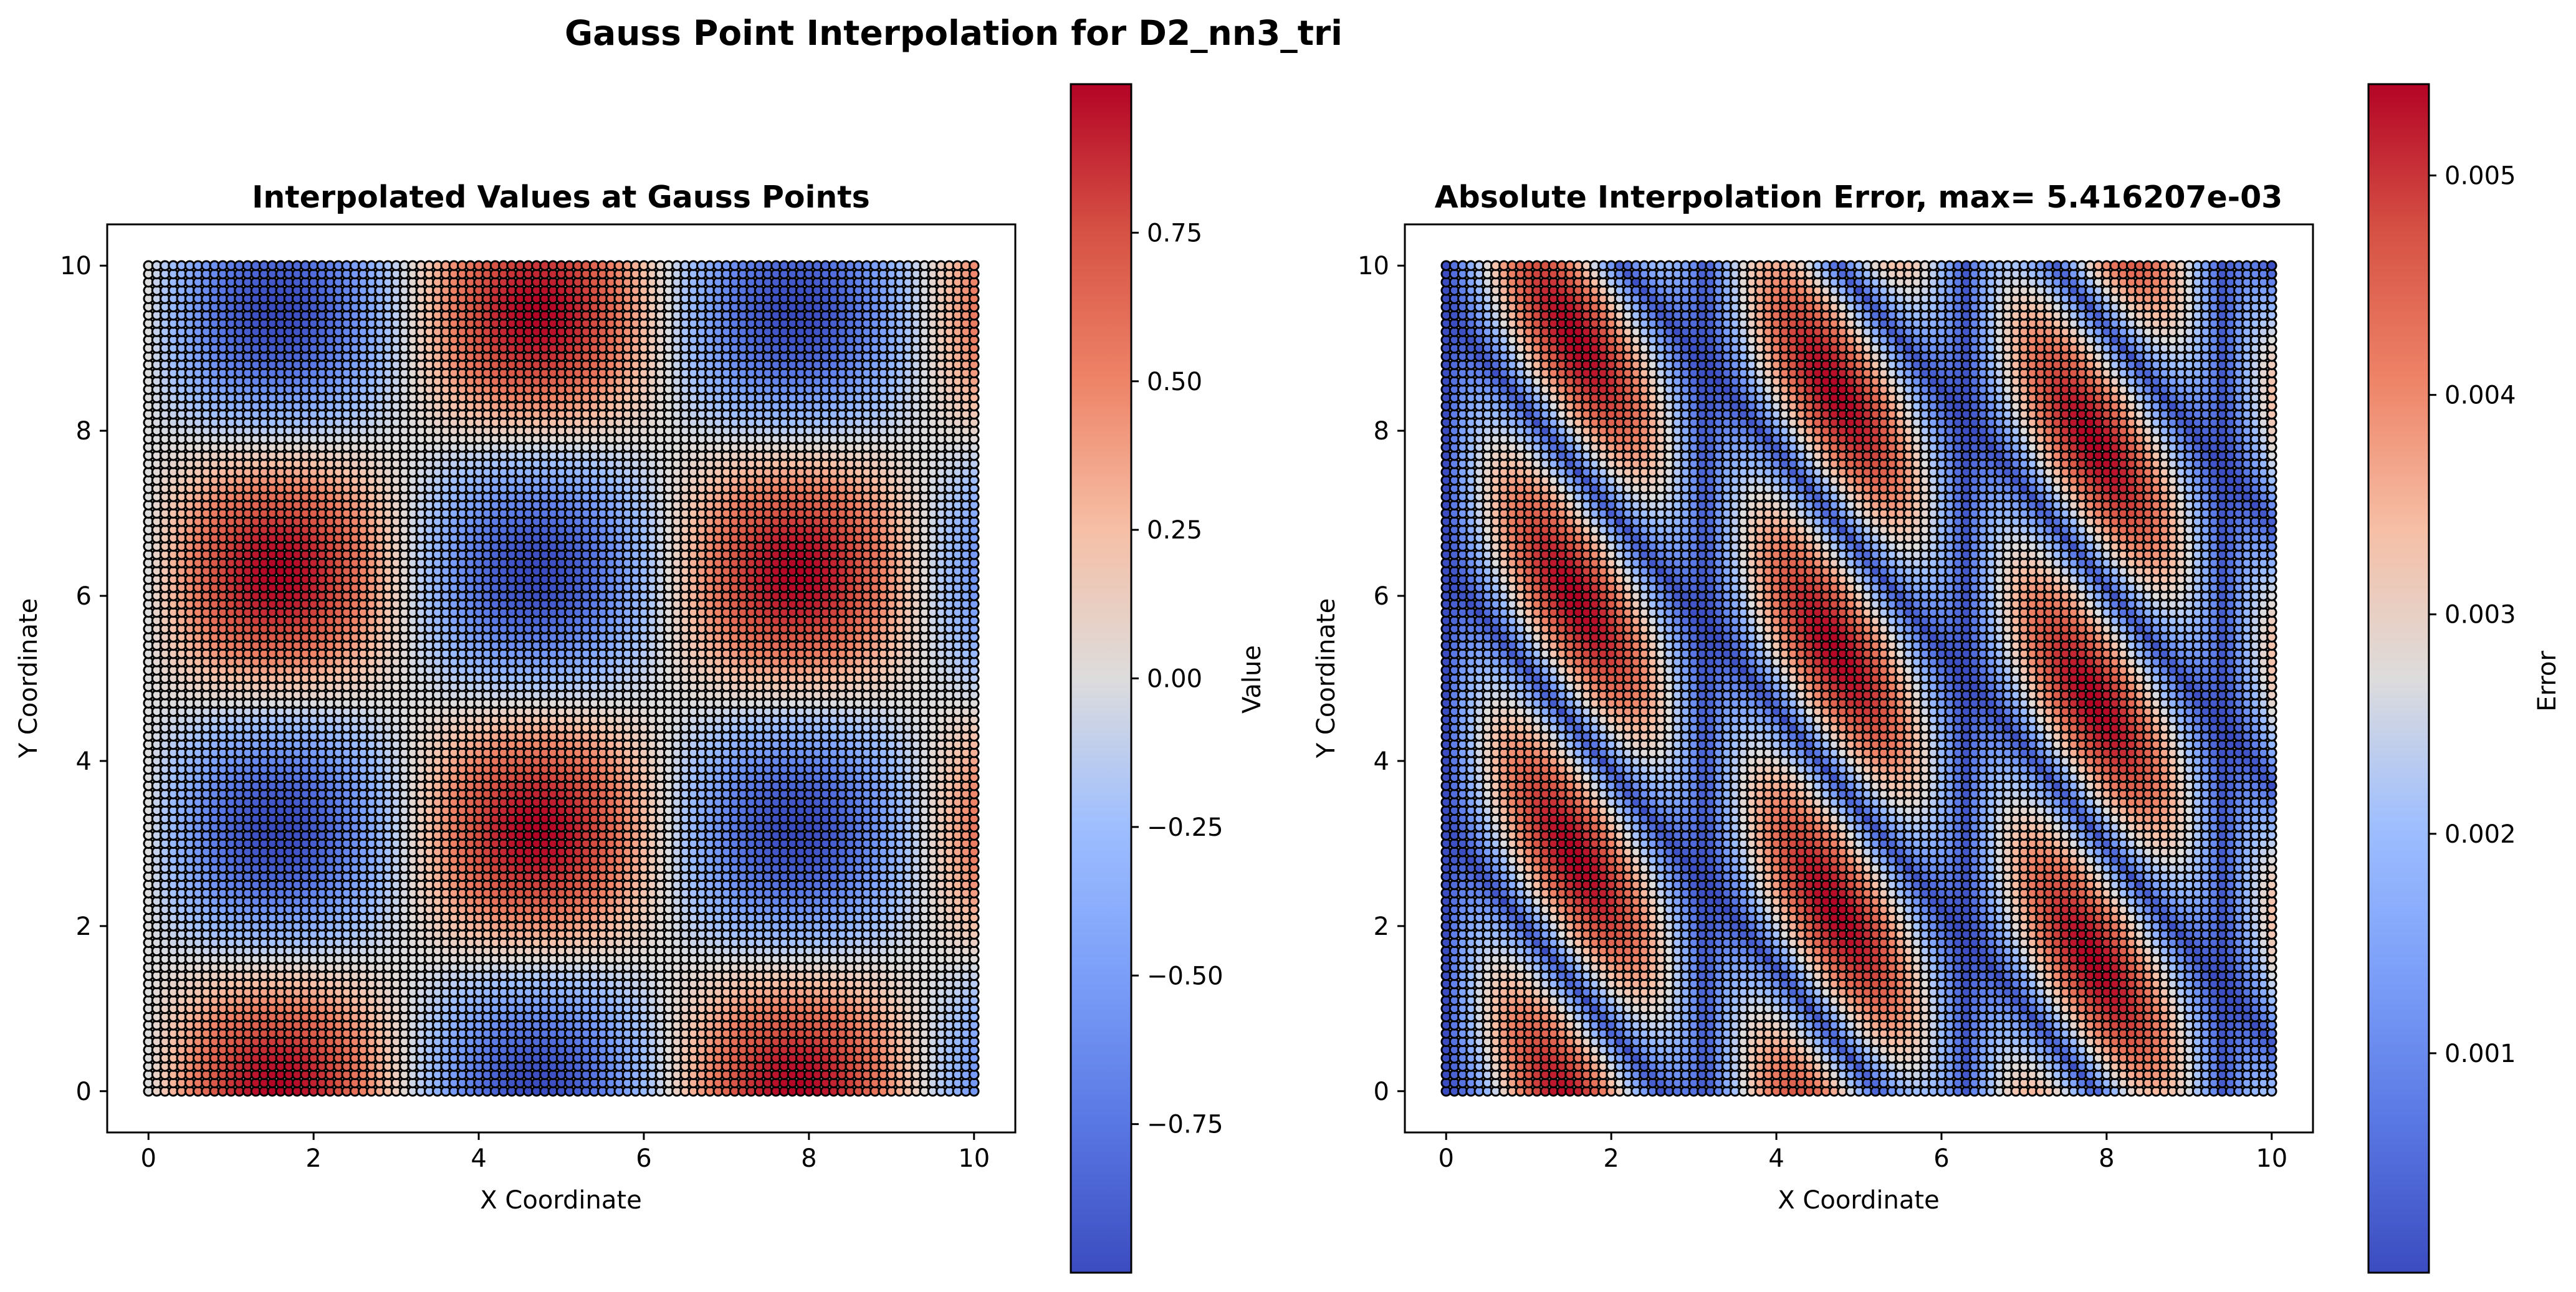 The image size is (2576, 1292). Describe the element at coordinates (954, 33) in the screenshot. I see `figure-title: Gauss Point Interpolation for D2_nn3_tri` at that location.